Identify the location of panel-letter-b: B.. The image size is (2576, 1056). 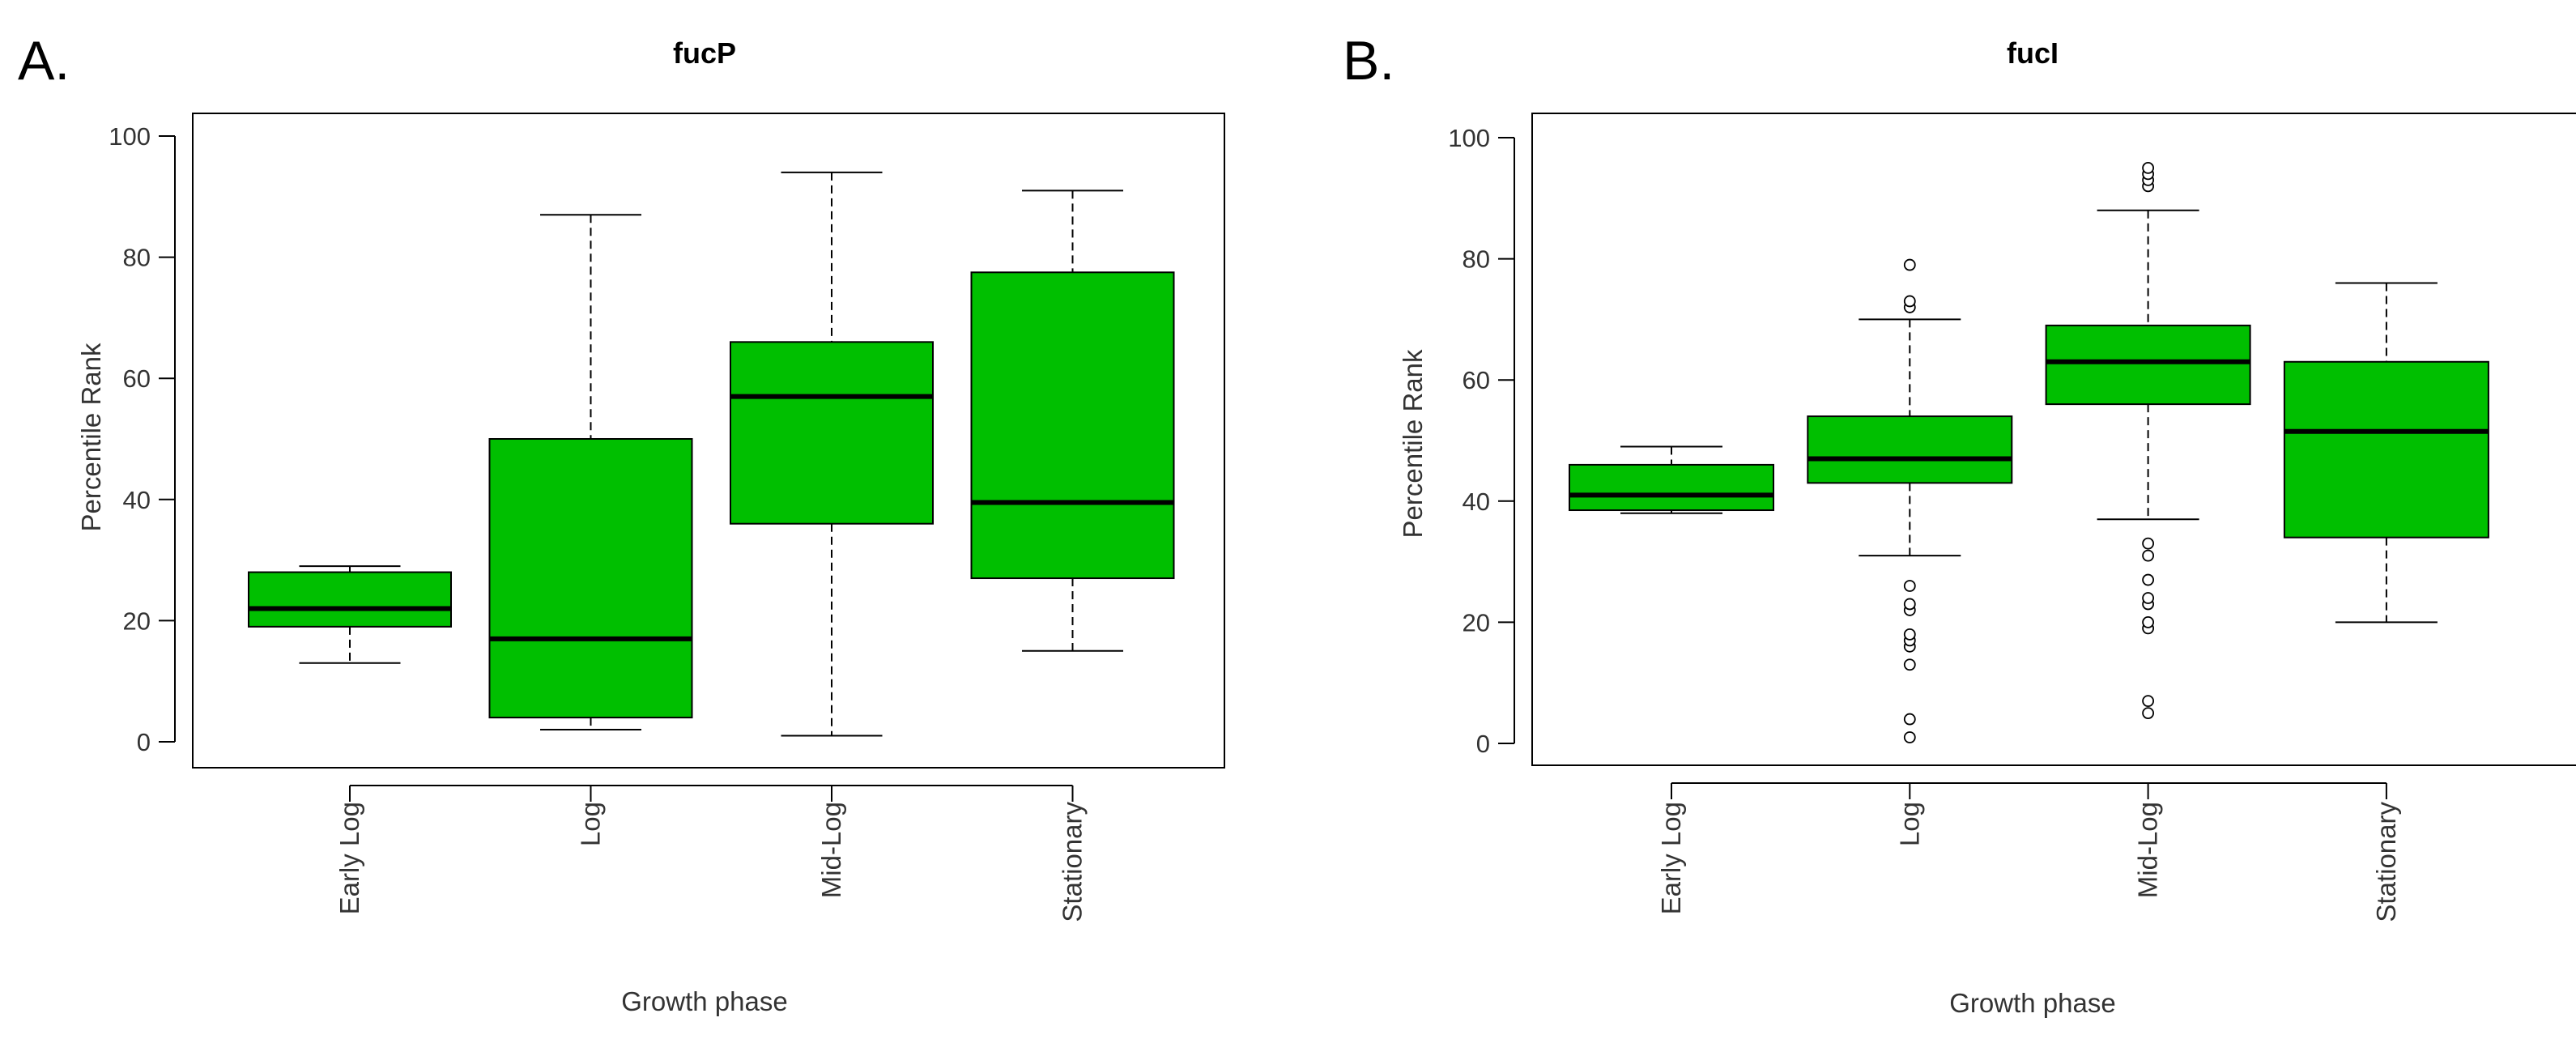
(1368, 61).